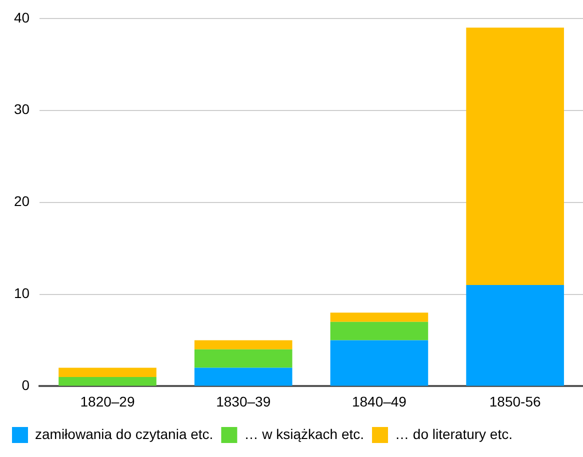 The width and height of the screenshot is (583, 457). Describe the element at coordinates (379, 401) in the screenshot. I see `x-tick-label: 1840–49` at that location.